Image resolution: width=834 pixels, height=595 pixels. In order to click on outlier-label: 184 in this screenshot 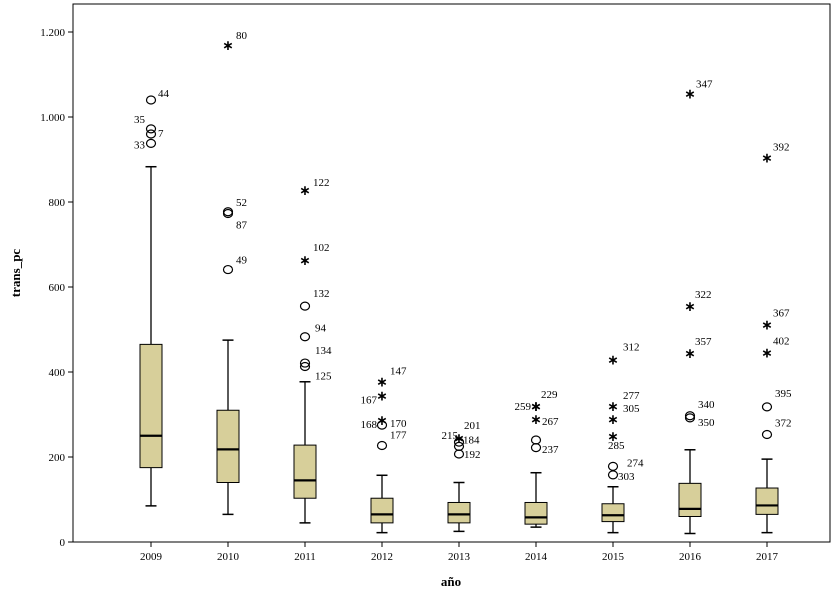, I will do `click(471, 440)`.